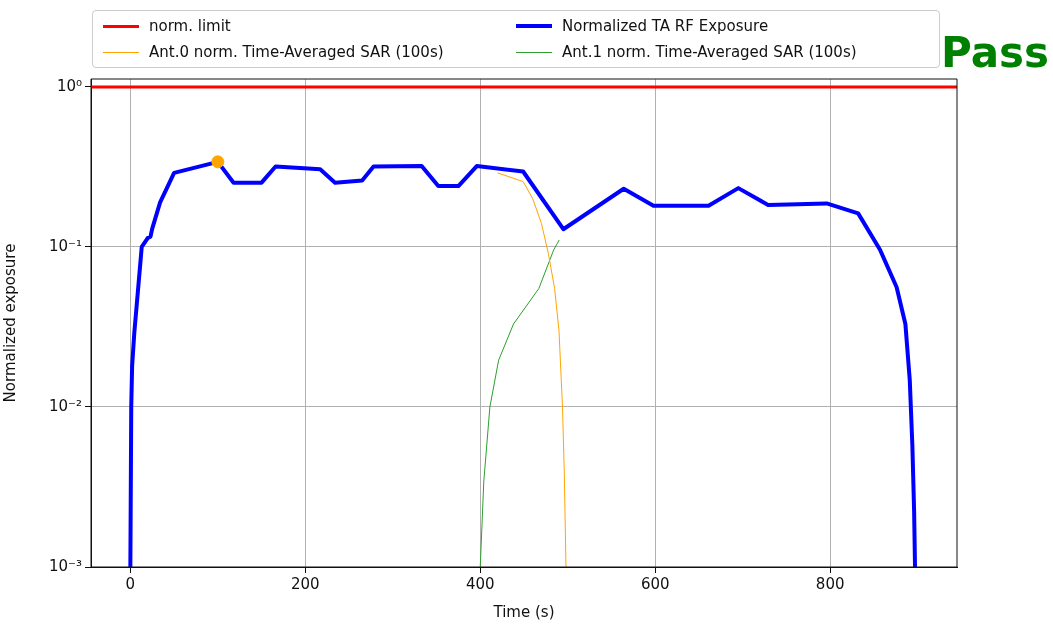 The height and width of the screenshot is (624, 1053). What do you see at coordinates (65, 245) in the screenshot?
I see `y-tick-label: 10⁻¹` at bounding box center [65, 245].